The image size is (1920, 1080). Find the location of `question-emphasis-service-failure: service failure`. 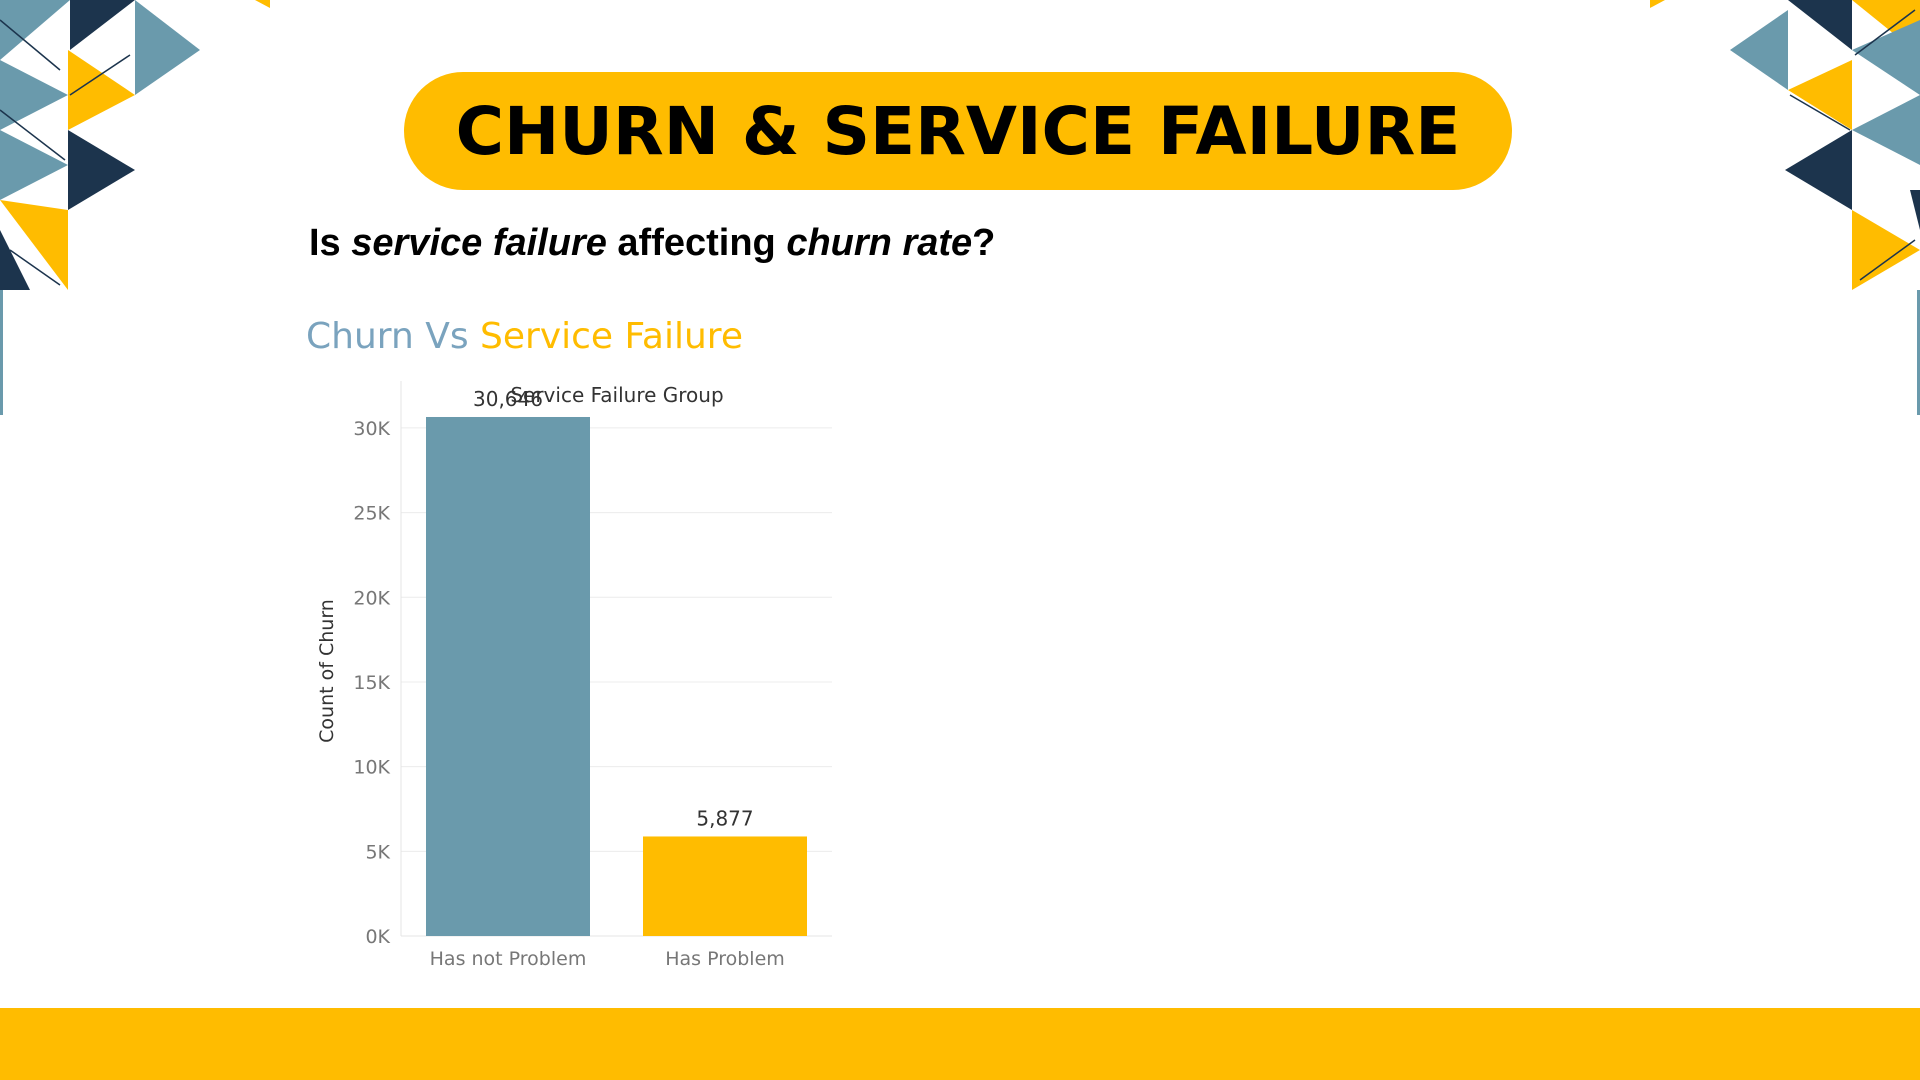

question-emphasis-service-failure: service failure is located at coordinates (479, 243).